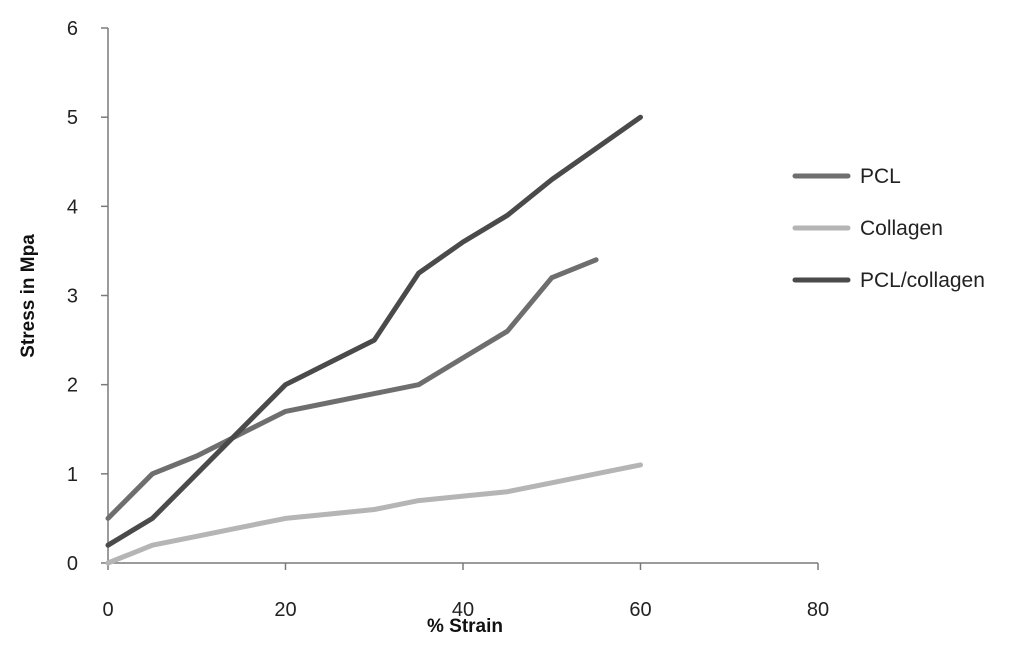 This screenshot has height=648, width=1024. I want to click on legend: PCL Collagen PCL/collagen, so click(888, 228).